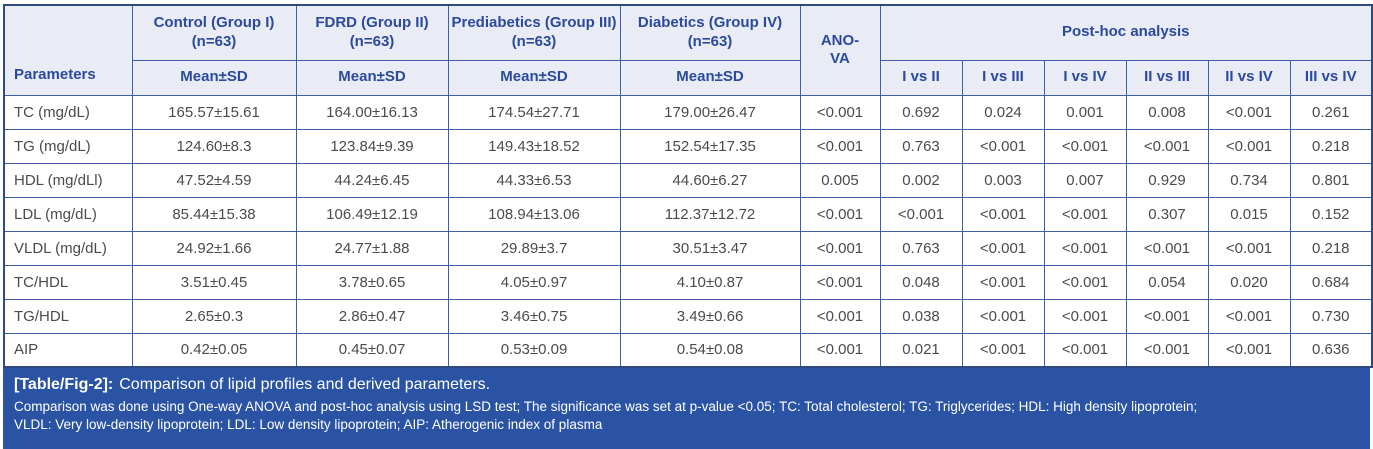 The height and width of the screenshot is (449, 1373). What do you see at coordinates (921, 77) in the screenshot?
I see `subheader-i-vs-ii: I vs II` at bounding box center [921, 77].